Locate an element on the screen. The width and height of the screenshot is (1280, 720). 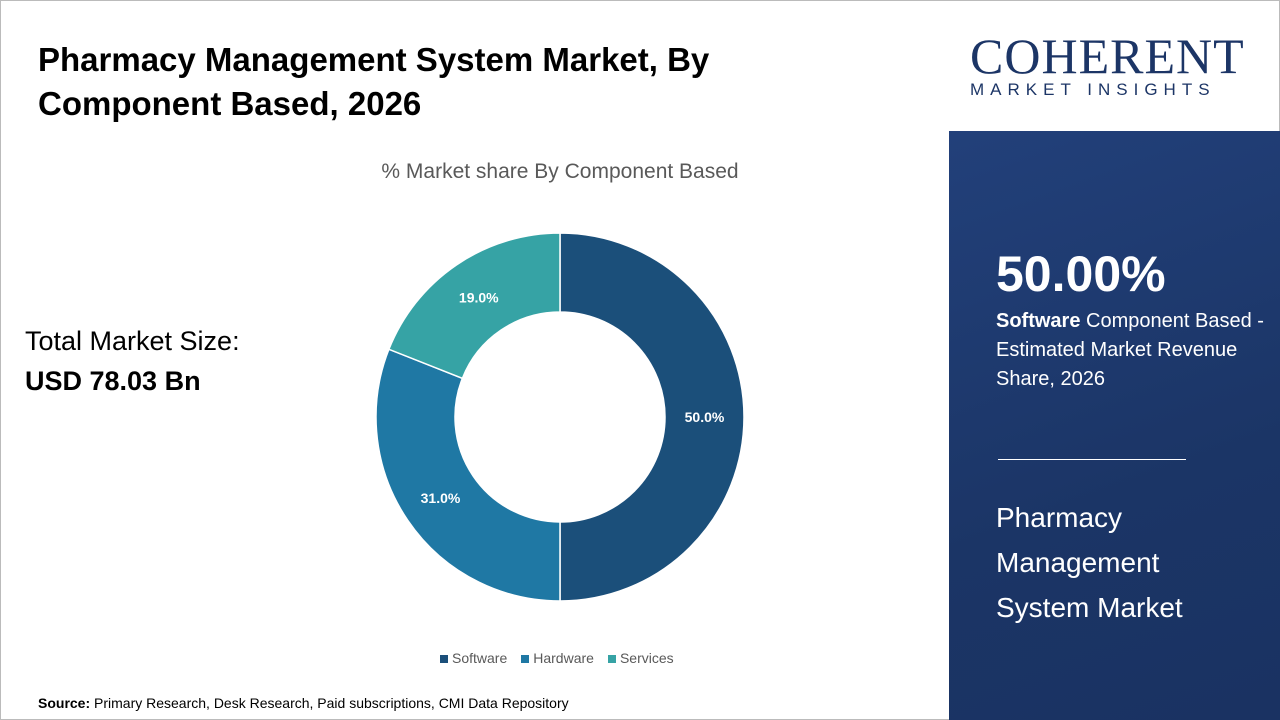
total-market-label: Total Market Size: is located at coordinates (132, 341).